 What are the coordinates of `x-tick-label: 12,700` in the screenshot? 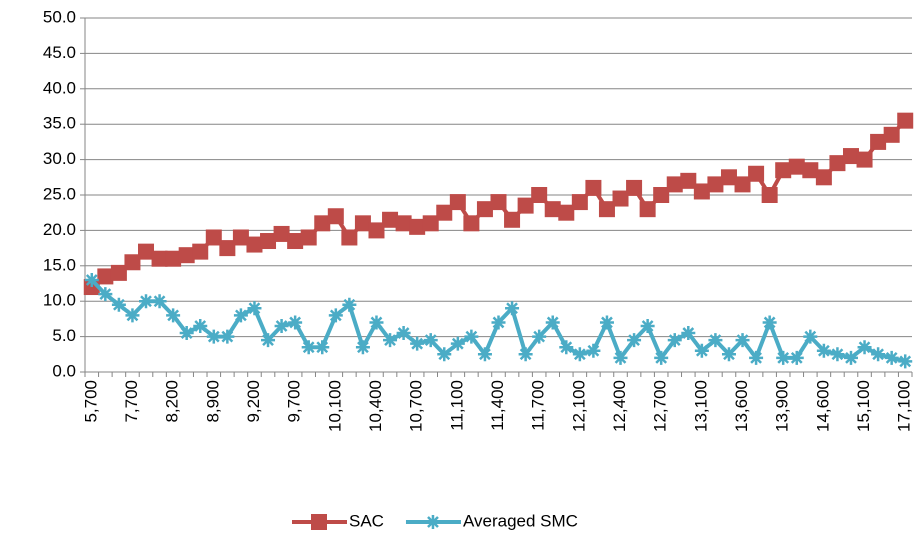 It's located at (660, 406).